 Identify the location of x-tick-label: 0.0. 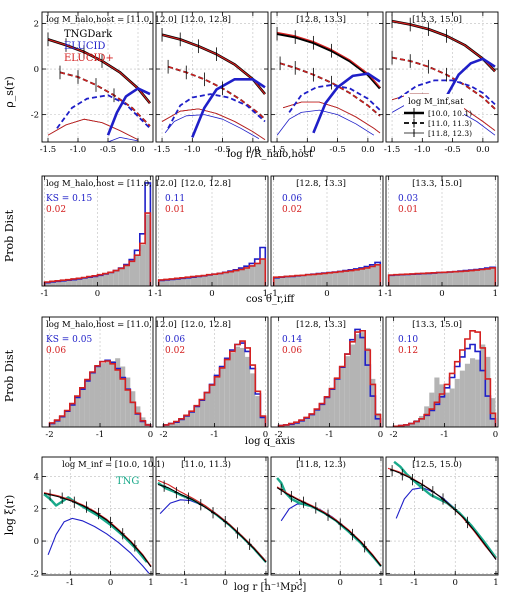
(483, 150).